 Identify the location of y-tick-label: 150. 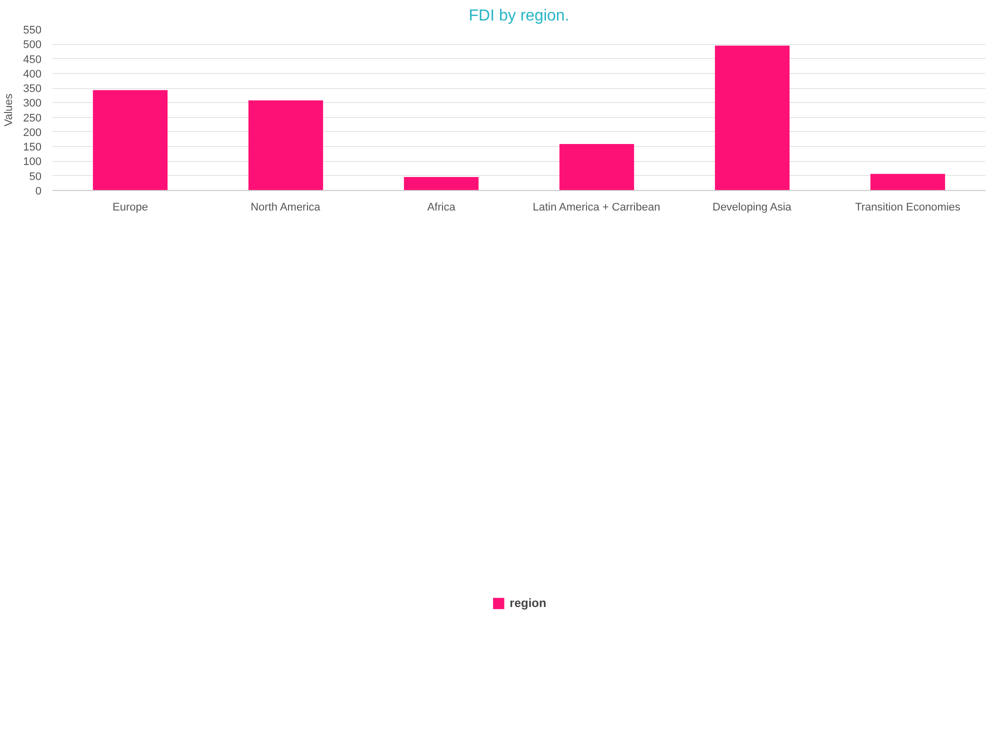
(32, 148).